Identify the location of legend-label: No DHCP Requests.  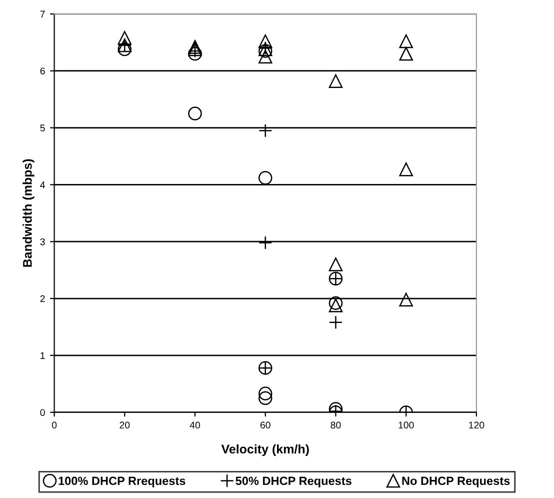
(456, 482).